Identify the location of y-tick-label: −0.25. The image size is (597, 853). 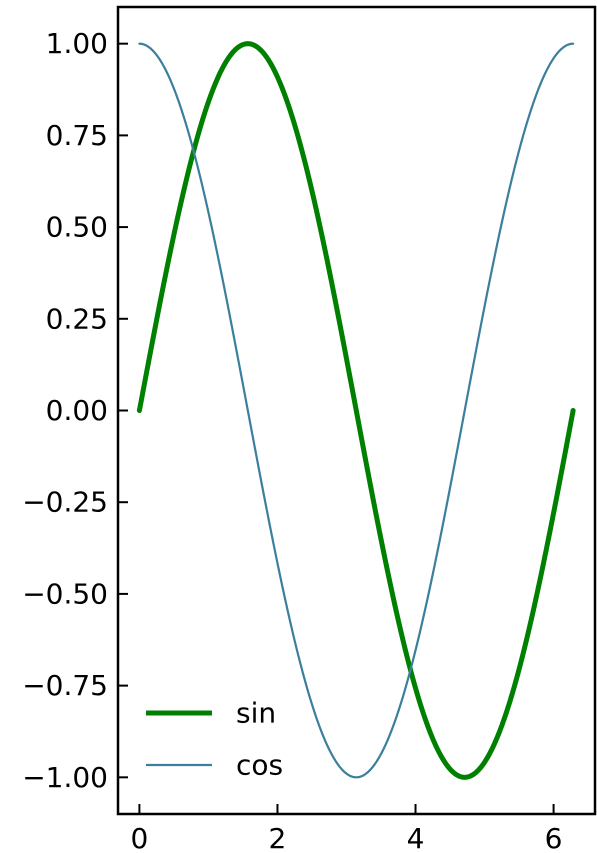
(65, 502).